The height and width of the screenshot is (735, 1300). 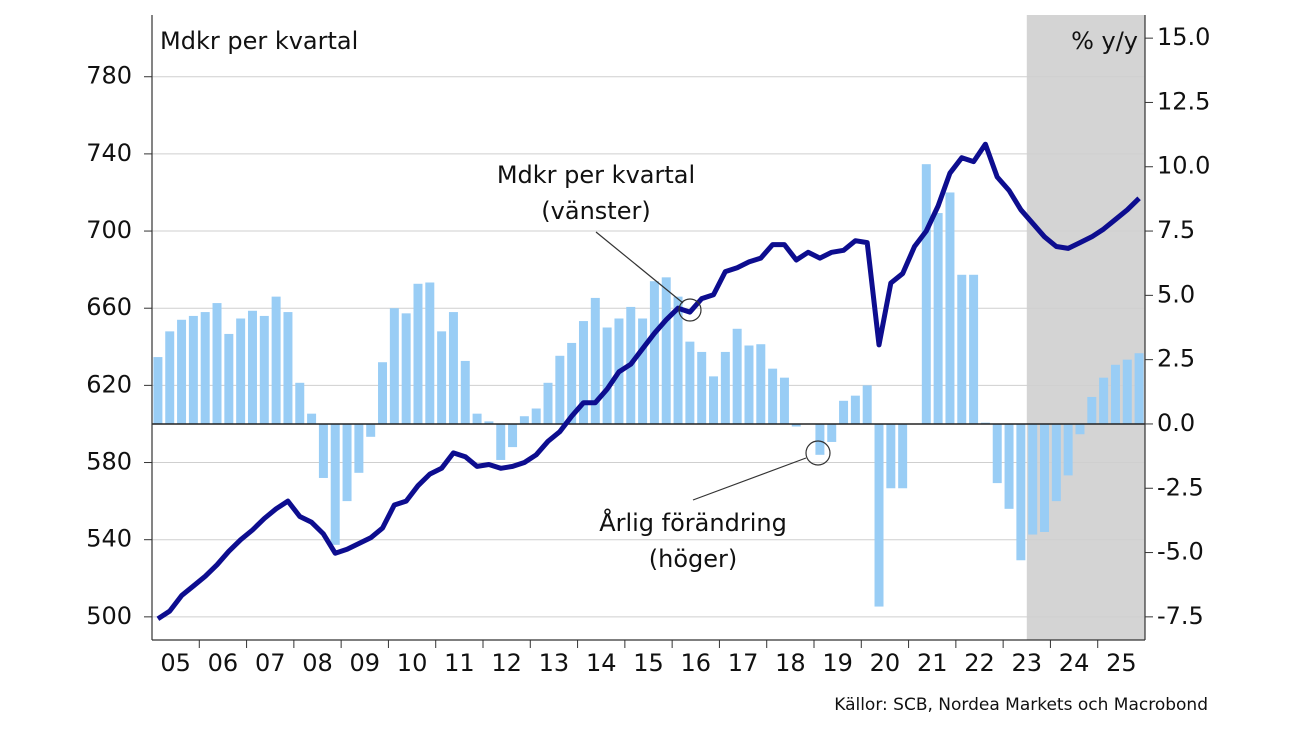 I want to click on x-tick-label: 22, so click(x=979, y=663).